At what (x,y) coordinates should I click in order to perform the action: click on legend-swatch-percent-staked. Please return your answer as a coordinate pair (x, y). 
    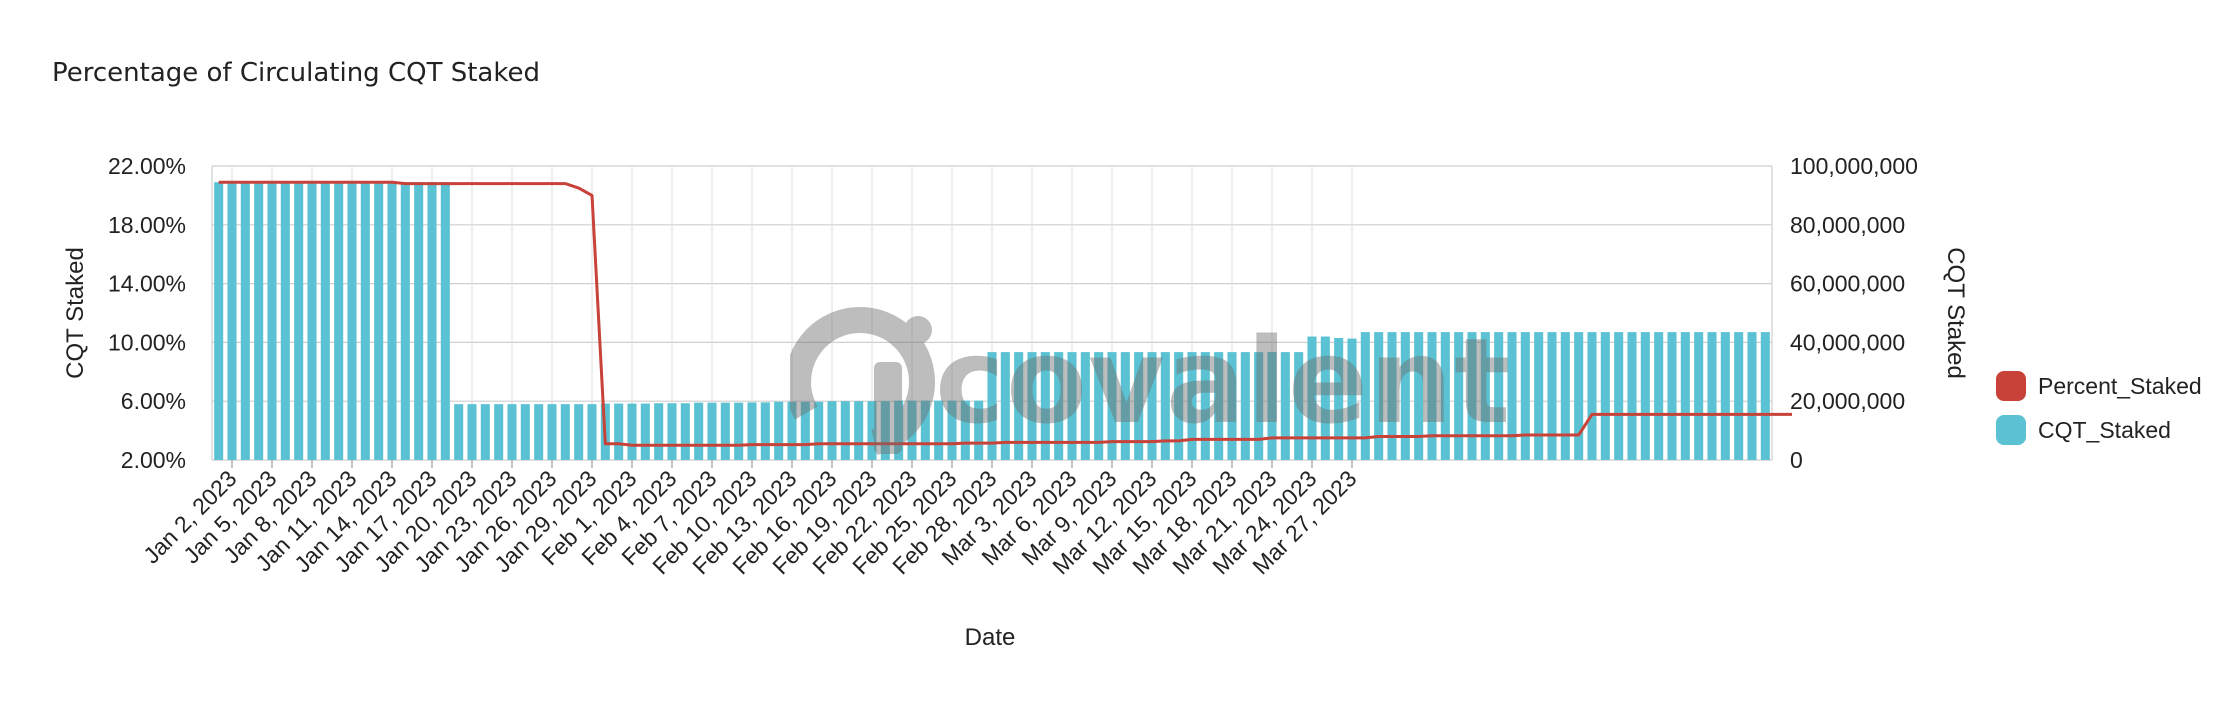
    Looking at the image, I should click on (2011, 386).